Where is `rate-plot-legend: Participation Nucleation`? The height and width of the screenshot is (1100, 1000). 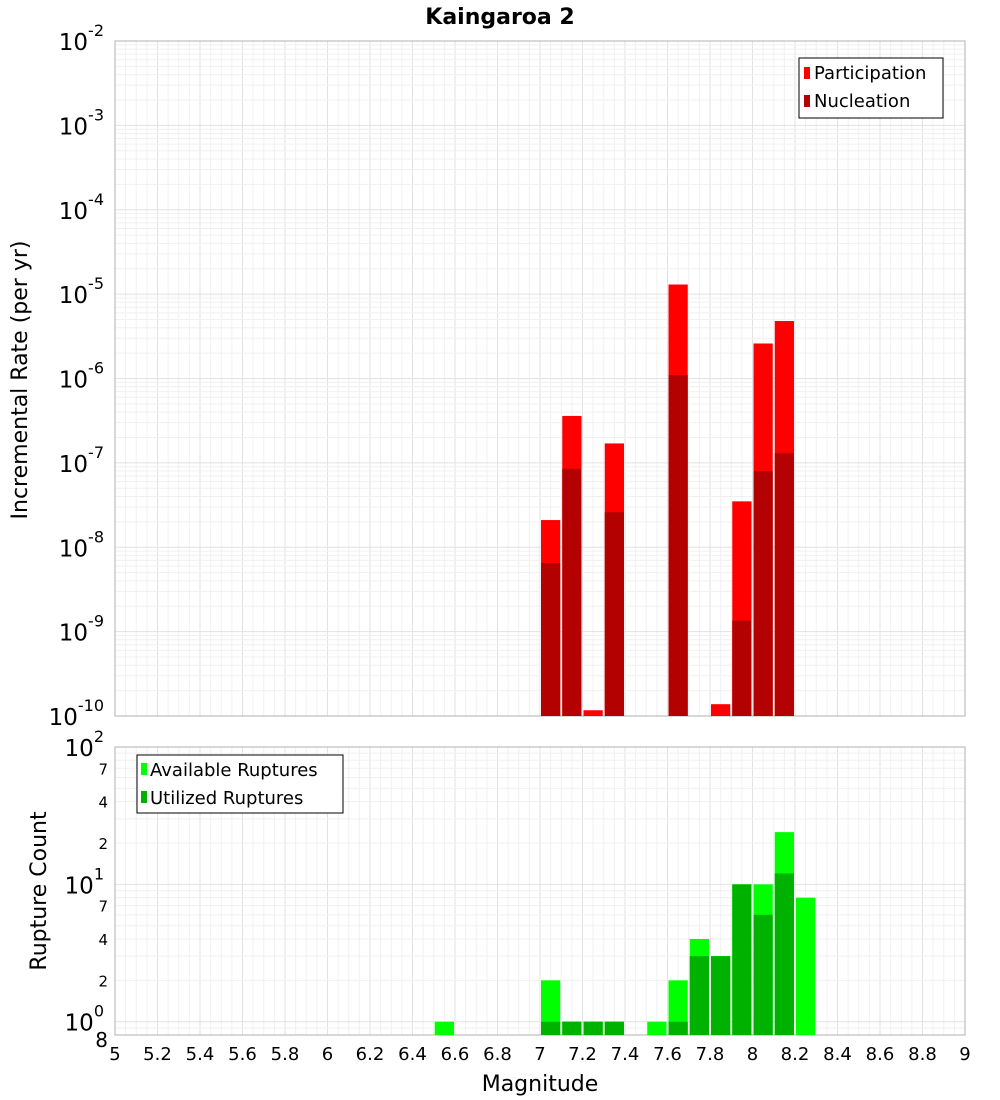
rate-plot-legend: Participation Nucleation is located at coordinates (871, 88).